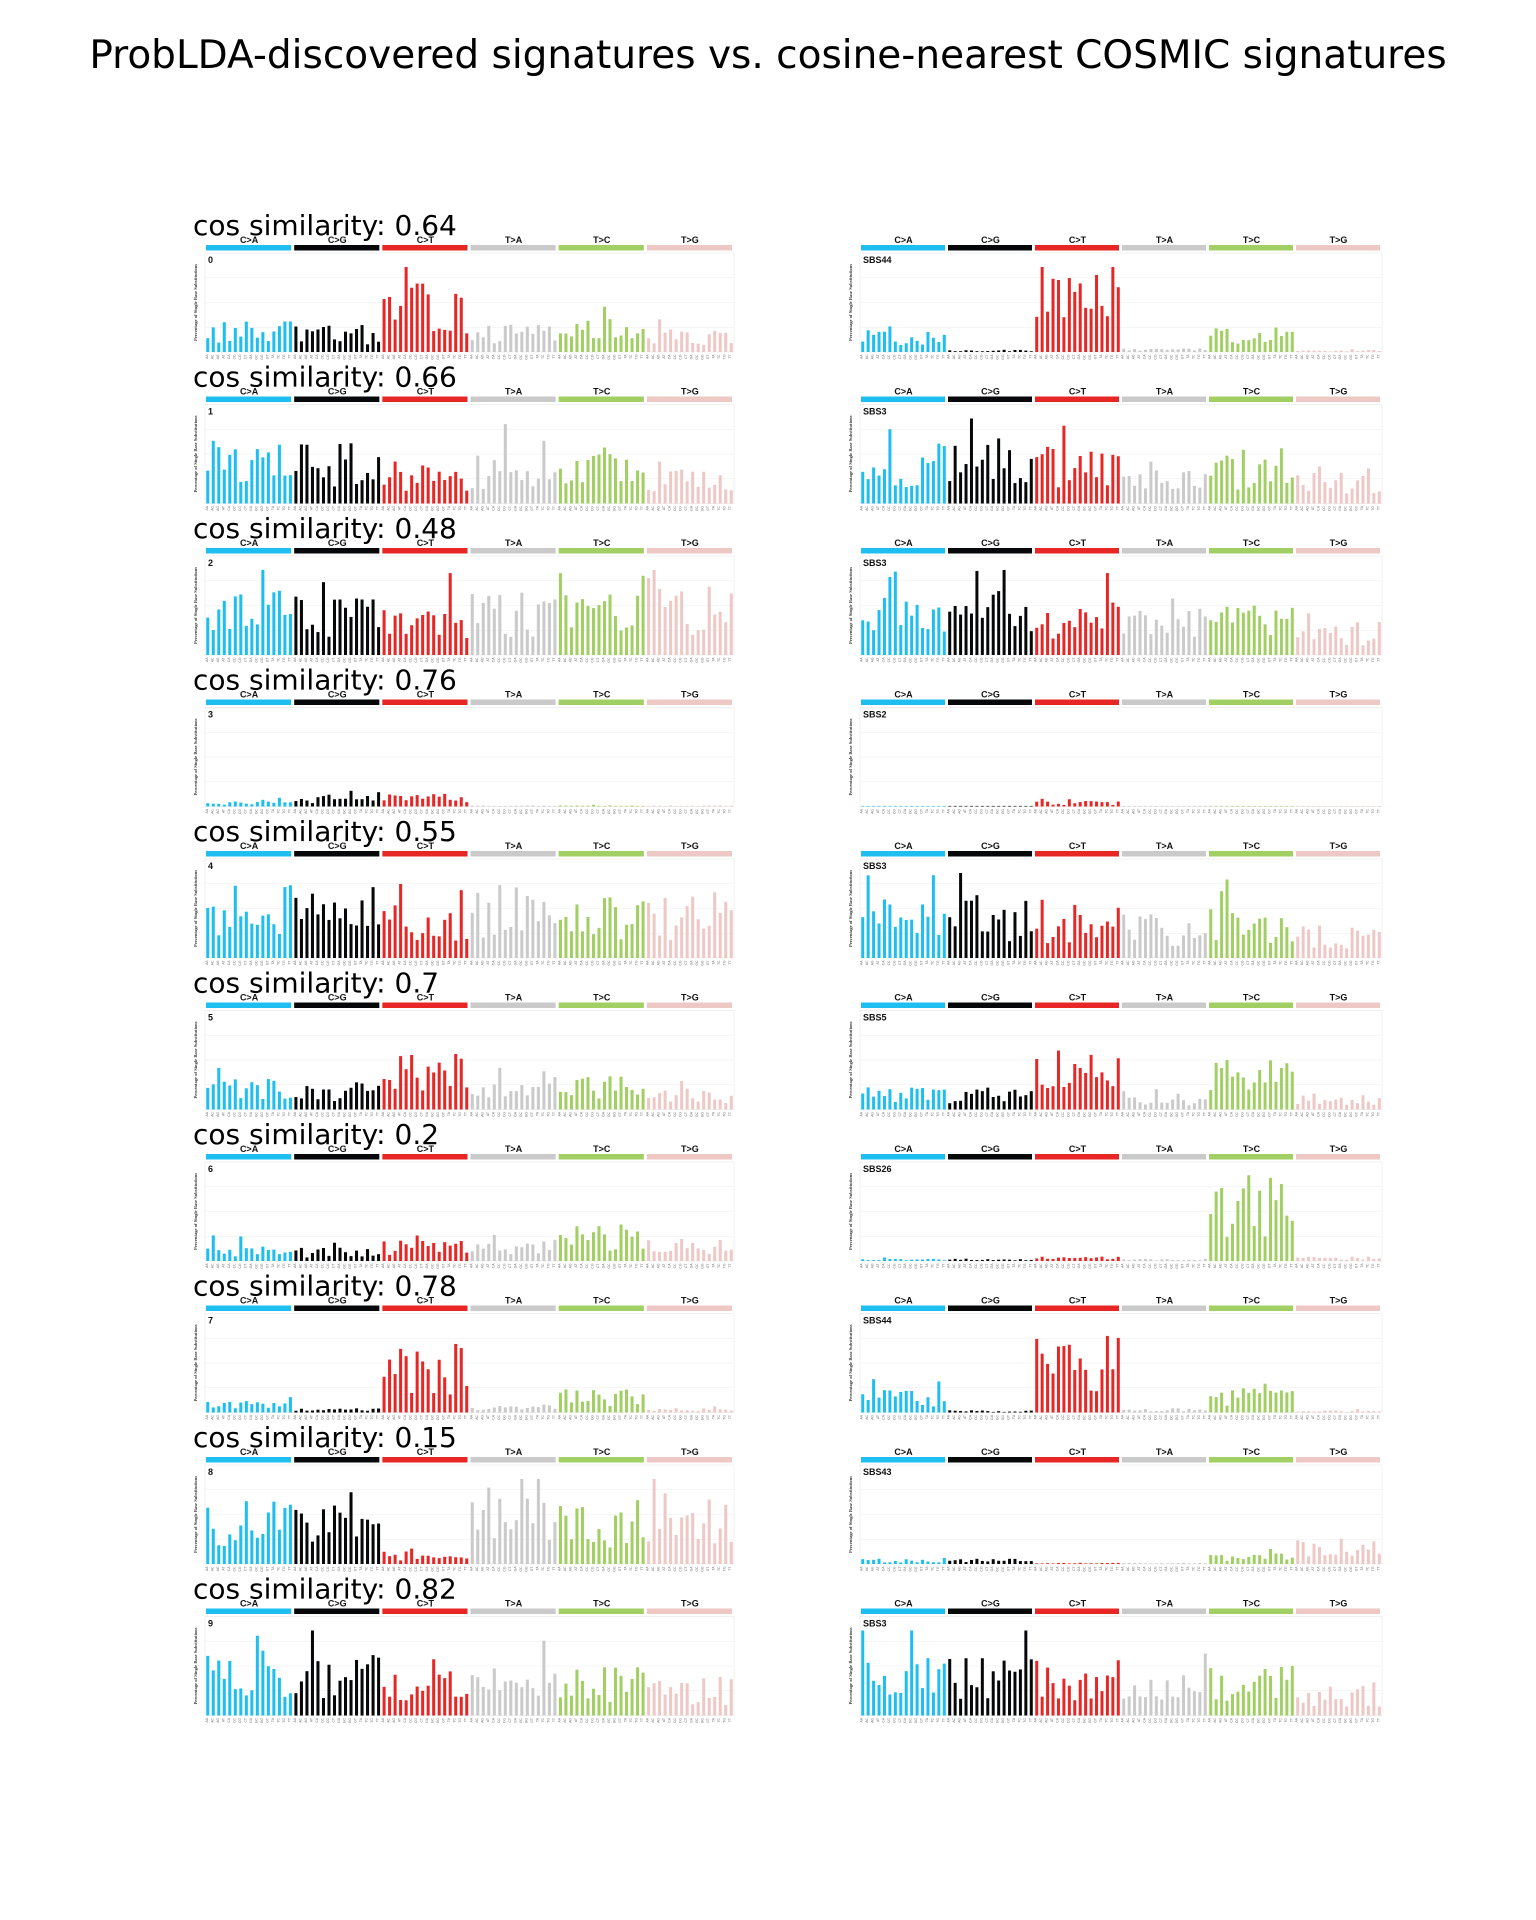  Describe the element at coordinates (426, 1301) in the screenshot. I see `class-label: C>T` at that location.